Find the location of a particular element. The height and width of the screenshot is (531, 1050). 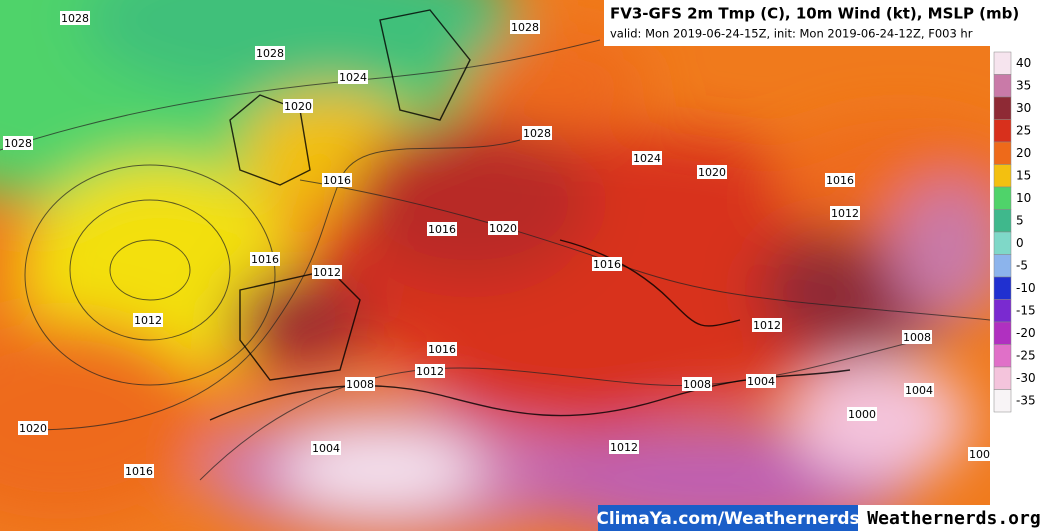

colorbar-label: -10 is located at coordinates (1026, 288).